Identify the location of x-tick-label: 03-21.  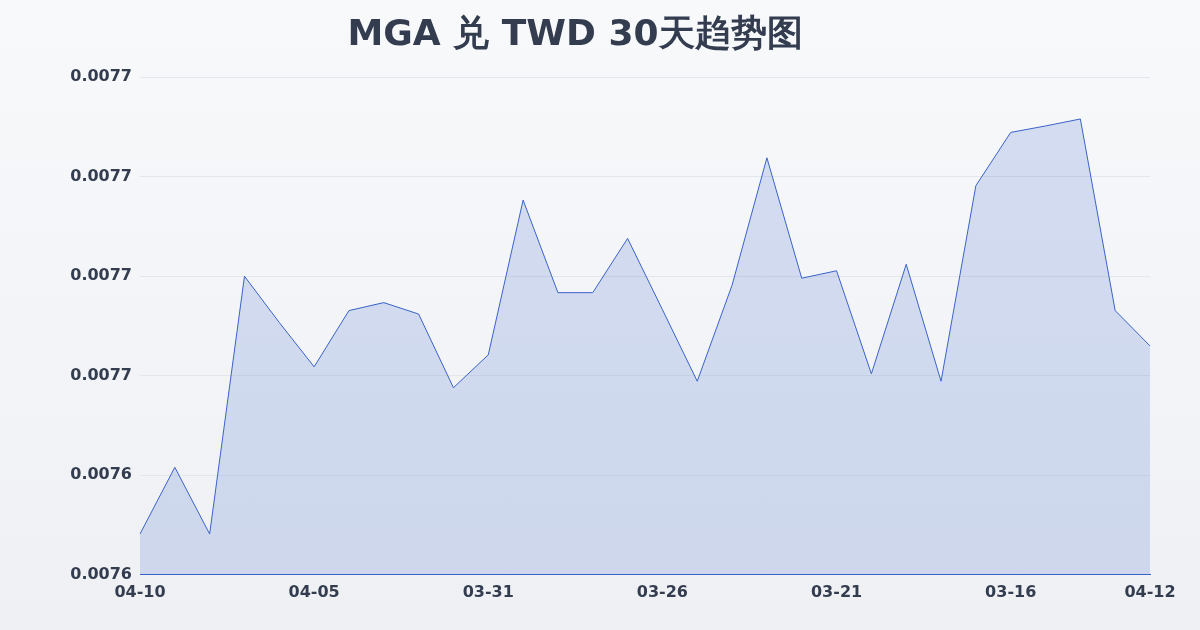
(836, 591).